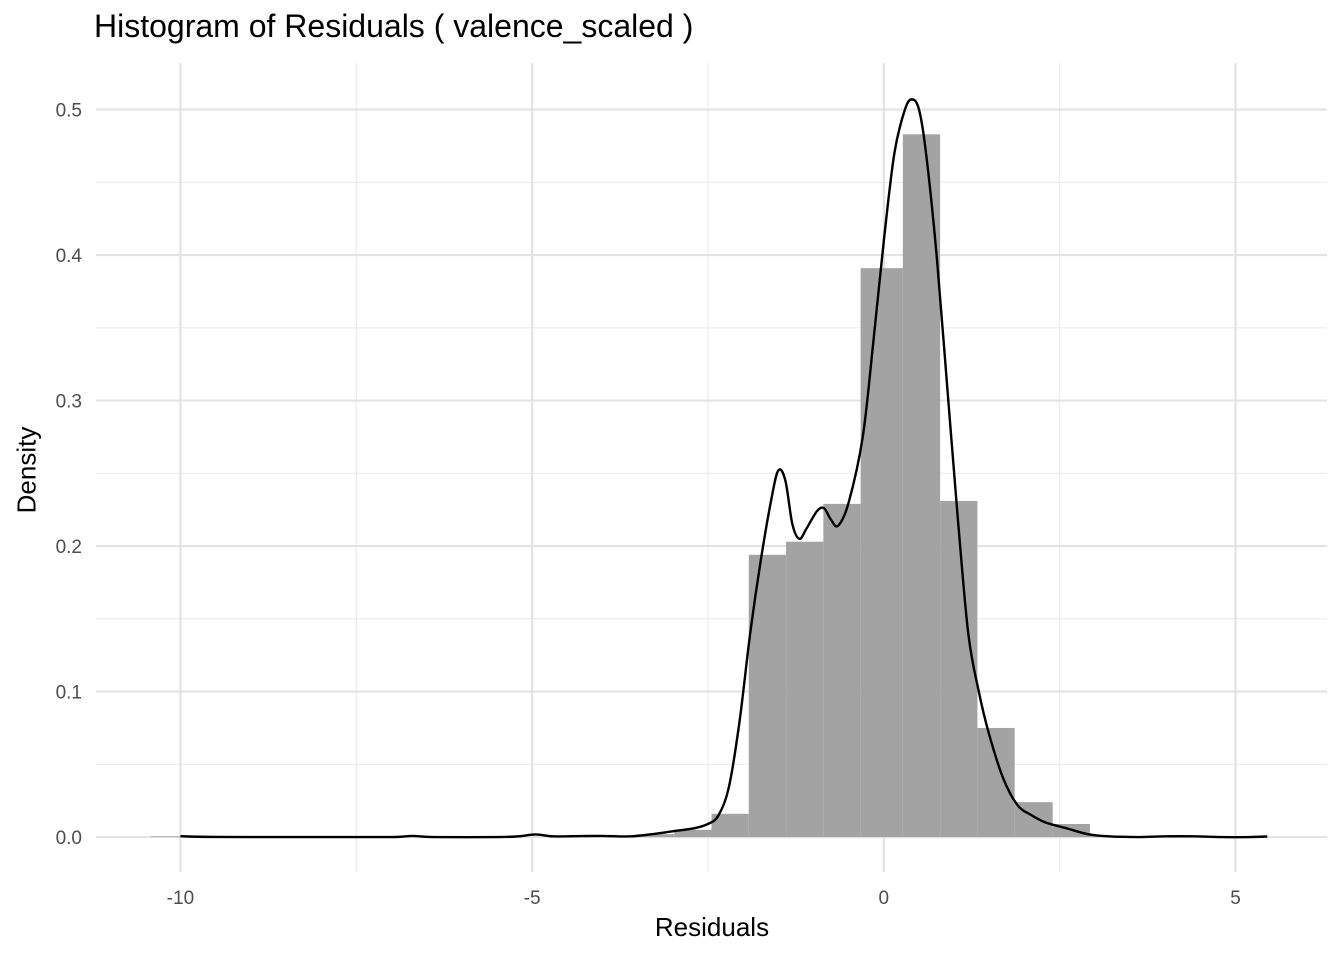 This screenshot has width=1344, height=960. Describe the element at coordinates (69, 111) in the screenshot. I see `y-tick-label: 0.5` at that location.